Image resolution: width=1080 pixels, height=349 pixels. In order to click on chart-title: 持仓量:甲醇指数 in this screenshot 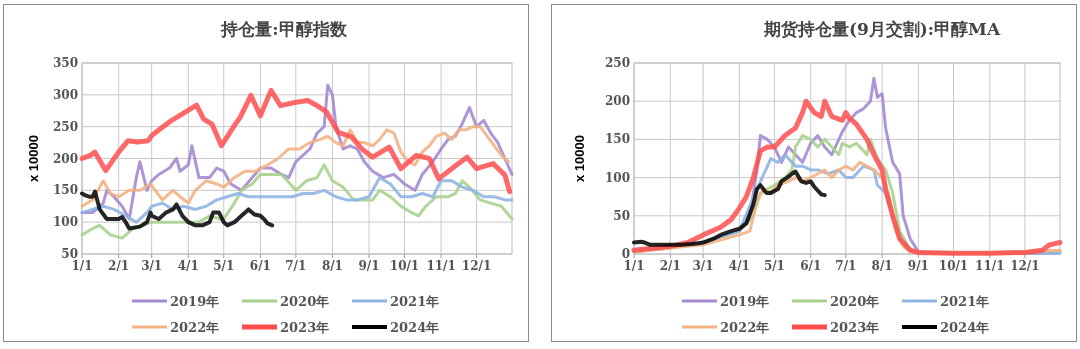, I will do `click(284, 29)`.